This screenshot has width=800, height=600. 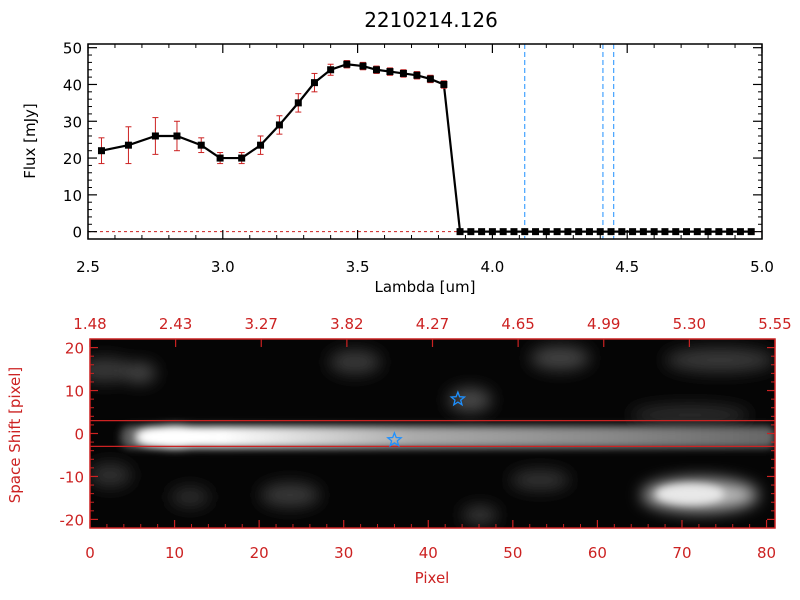 I want to click on pixel-tick-label: 40, so click(x=428, y=553).